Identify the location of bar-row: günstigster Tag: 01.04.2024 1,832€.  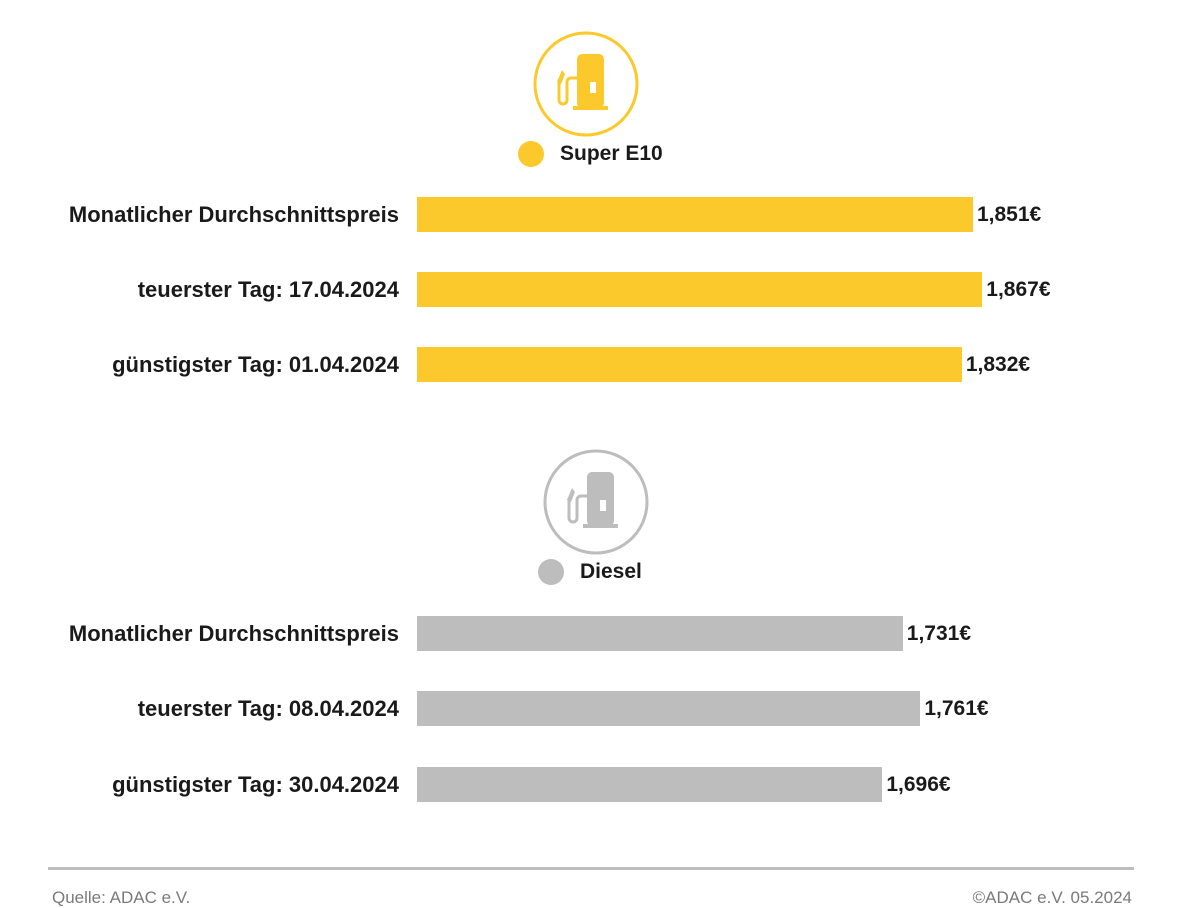
(600, 365).